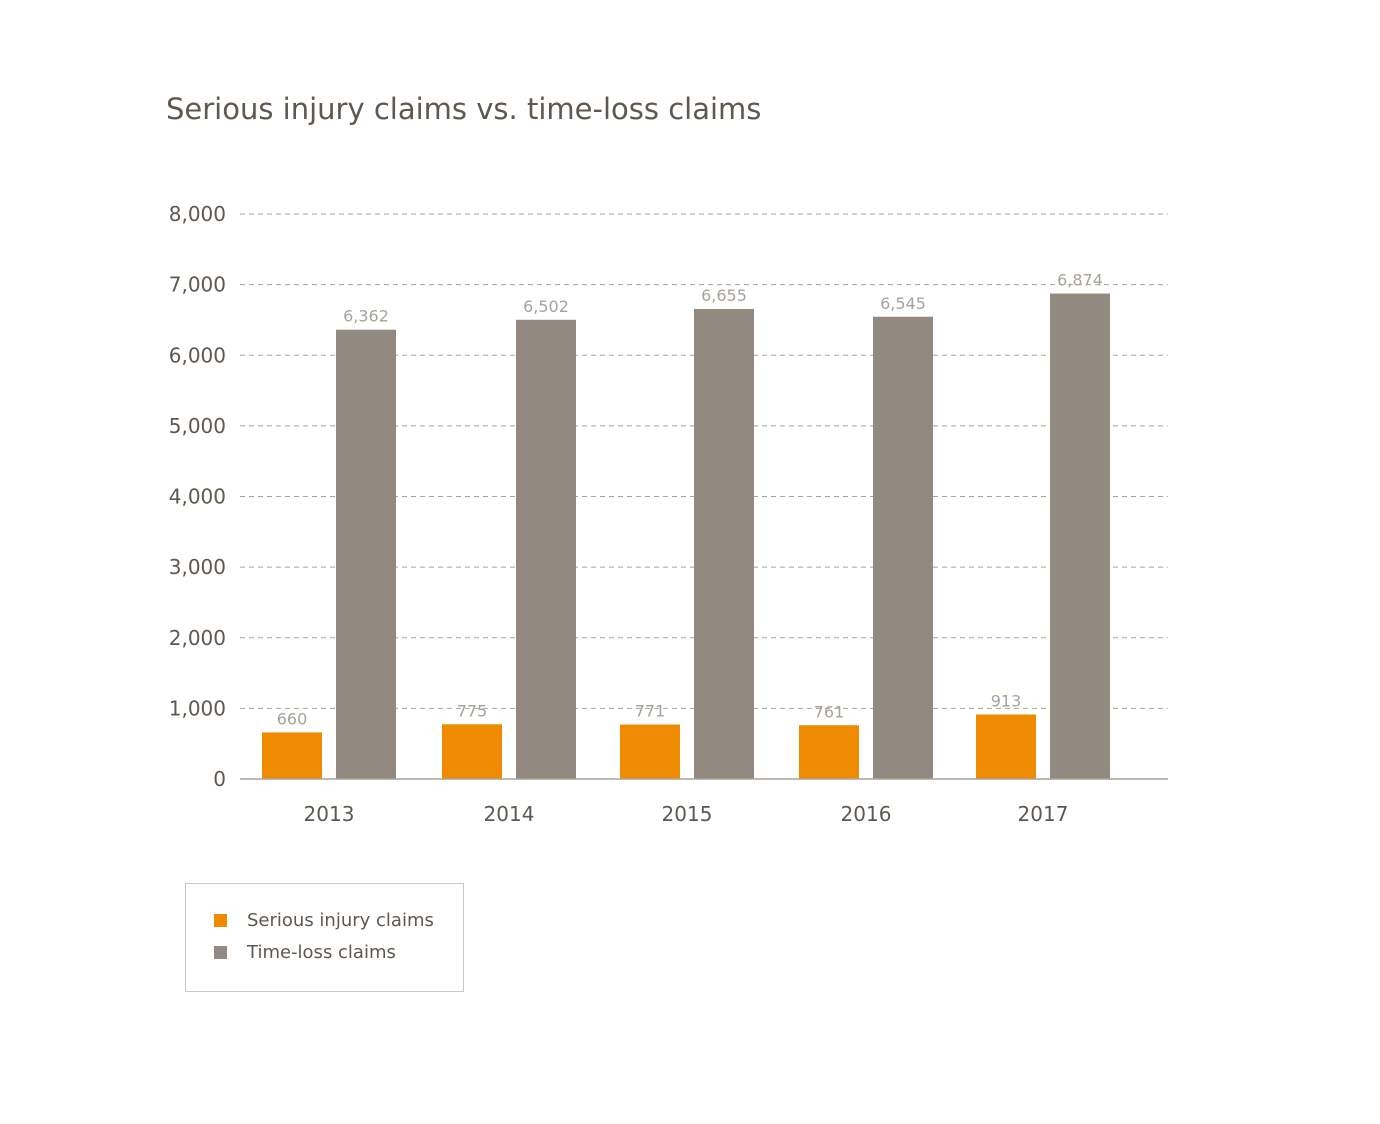 The width and height of the screenshot is (1380, 1124). What do you see at coordinates (829, 711) in the screenshot?
I see `data-label-serious-injury: 761` at bounding box center [829, 711].